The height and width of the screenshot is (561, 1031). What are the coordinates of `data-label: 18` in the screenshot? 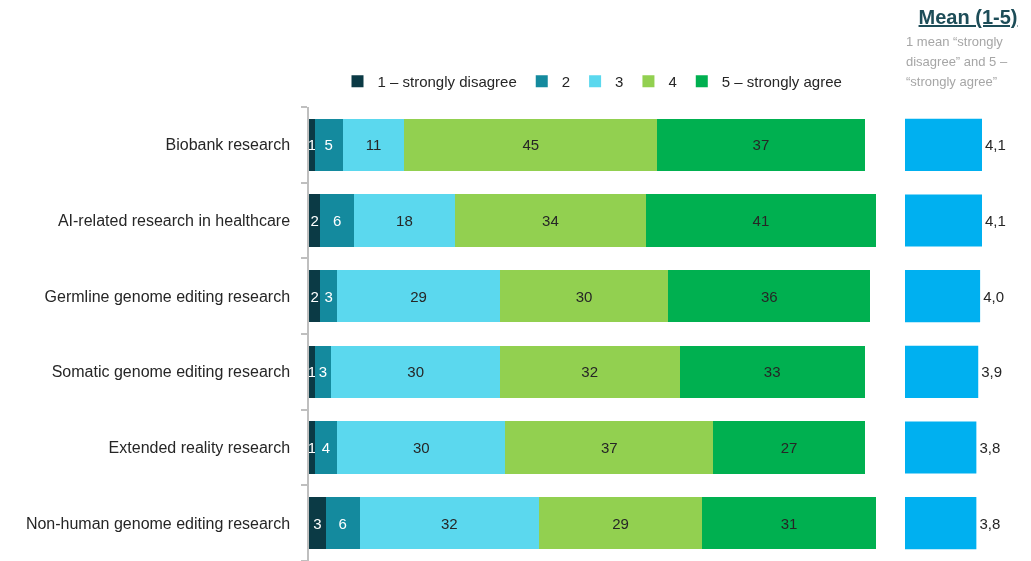 It's located at (404, 221).